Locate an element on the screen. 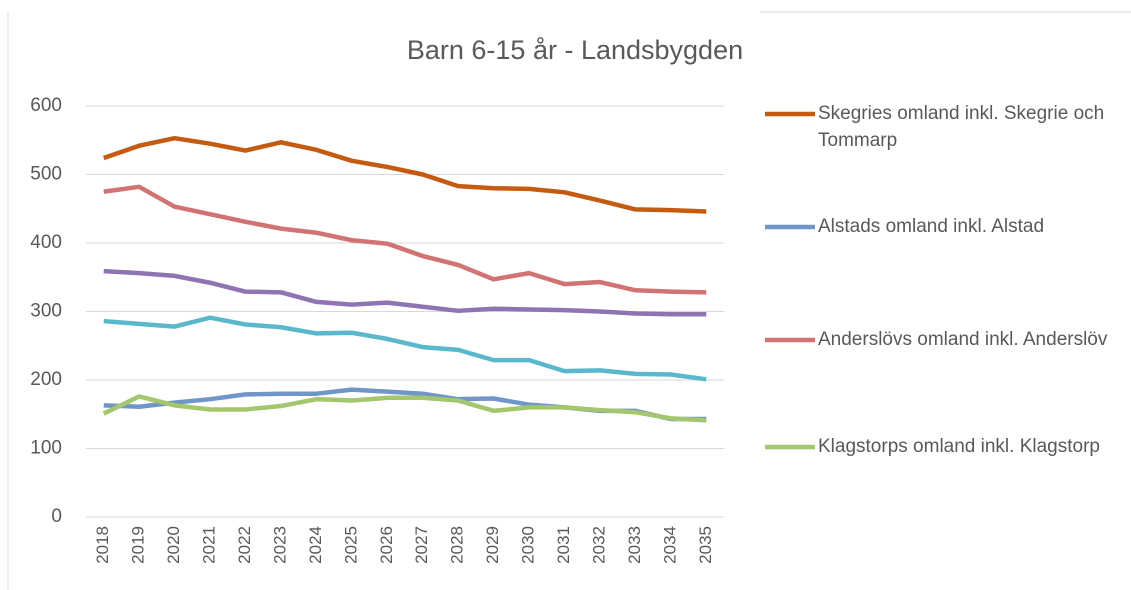  x-tick-label: 2018 is located at coordinates (102, 545).